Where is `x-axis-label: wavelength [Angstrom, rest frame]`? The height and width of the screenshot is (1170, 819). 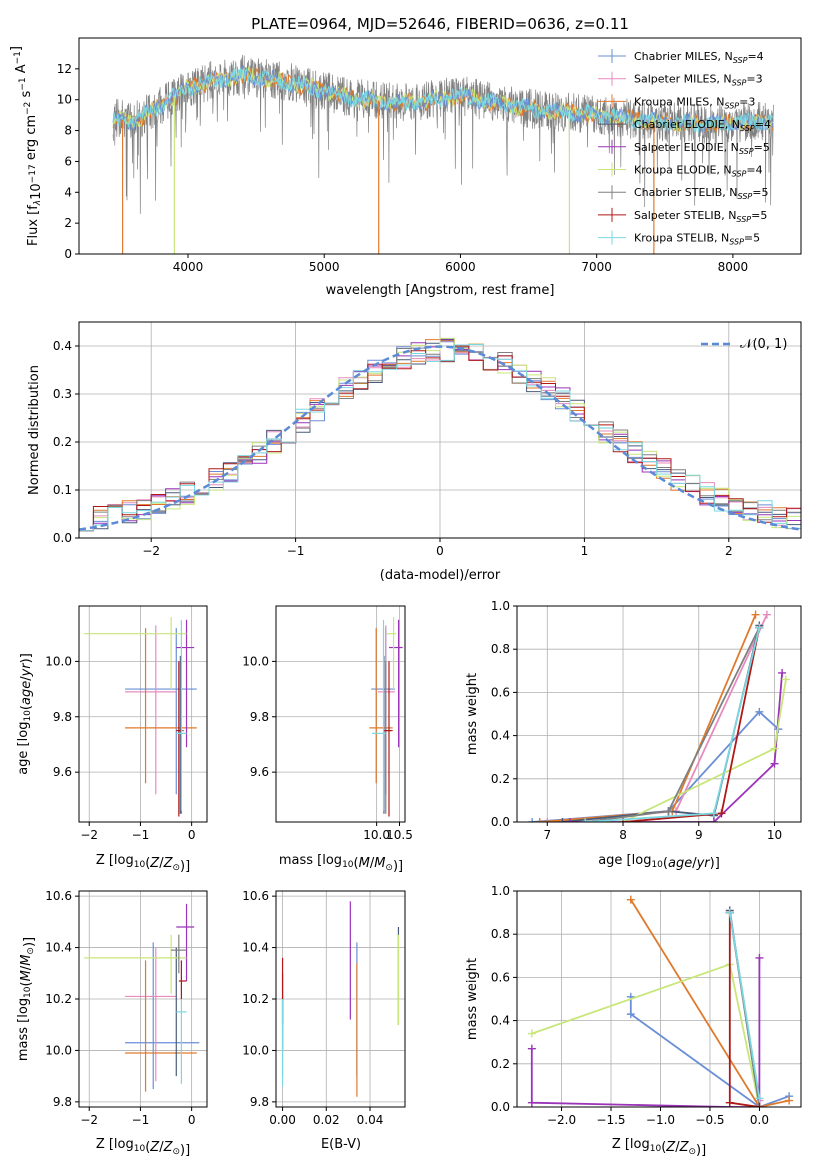 x-axis-label: wavelength [Angstrom, rest frame] is located at coordinates (440, 290).